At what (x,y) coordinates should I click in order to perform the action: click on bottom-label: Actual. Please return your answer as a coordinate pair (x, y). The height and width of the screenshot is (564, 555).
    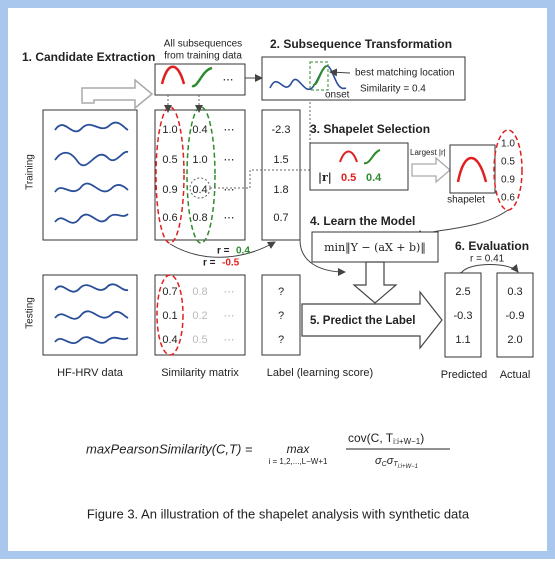
    Looking at the image, I should click on (515, 375).